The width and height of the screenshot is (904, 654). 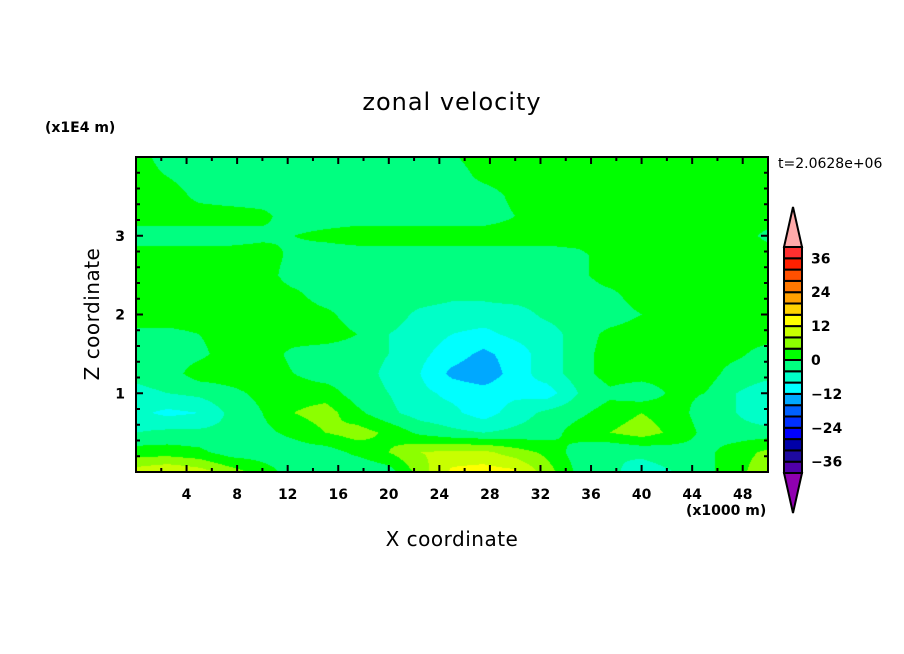 I want to click on x-tick-label: 28, so click(x=489, y=495).